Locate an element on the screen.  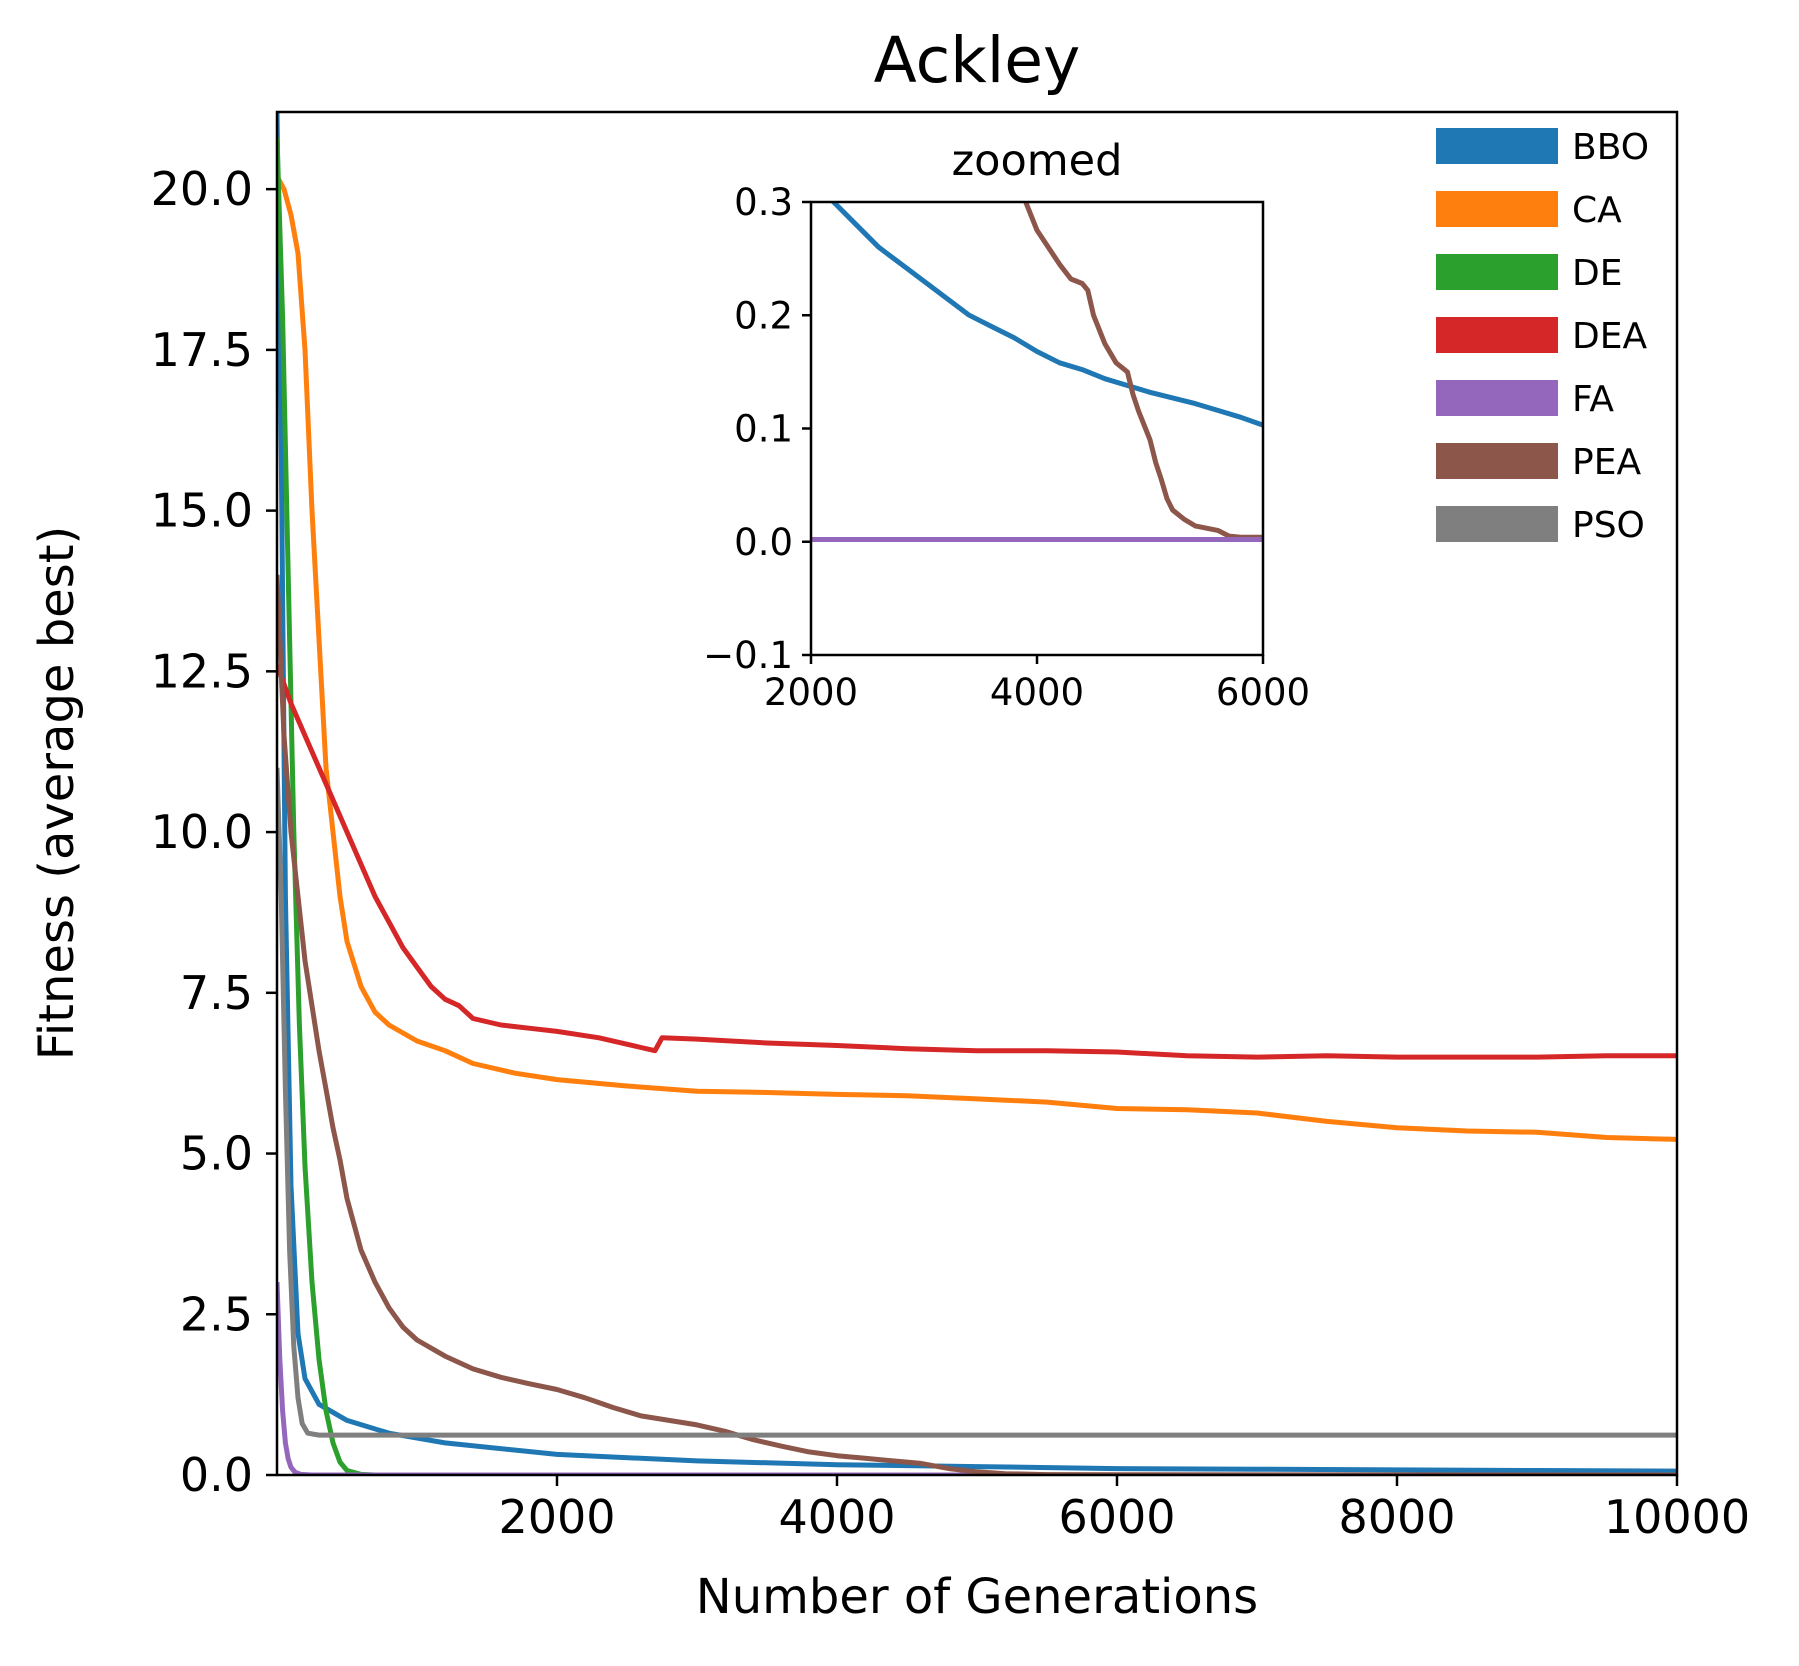
legend-label-pea: PEA is located at coordinates (1606, 462).